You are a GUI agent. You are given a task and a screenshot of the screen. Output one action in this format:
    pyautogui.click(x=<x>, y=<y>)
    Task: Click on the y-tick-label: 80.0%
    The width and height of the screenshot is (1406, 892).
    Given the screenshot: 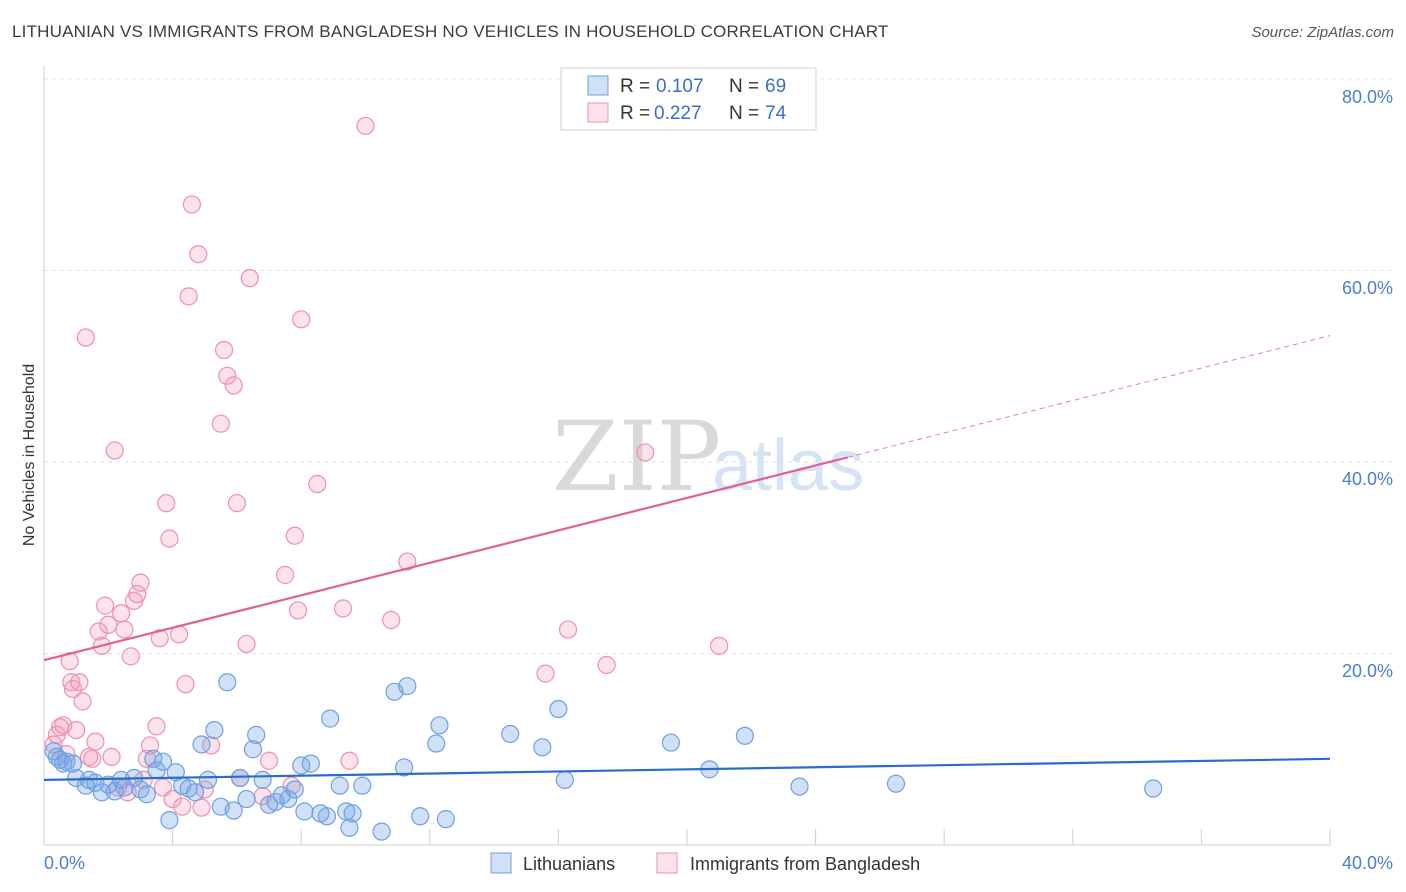 What is the action you would take?
    pyautogui.click(x=1367, y=97)
    